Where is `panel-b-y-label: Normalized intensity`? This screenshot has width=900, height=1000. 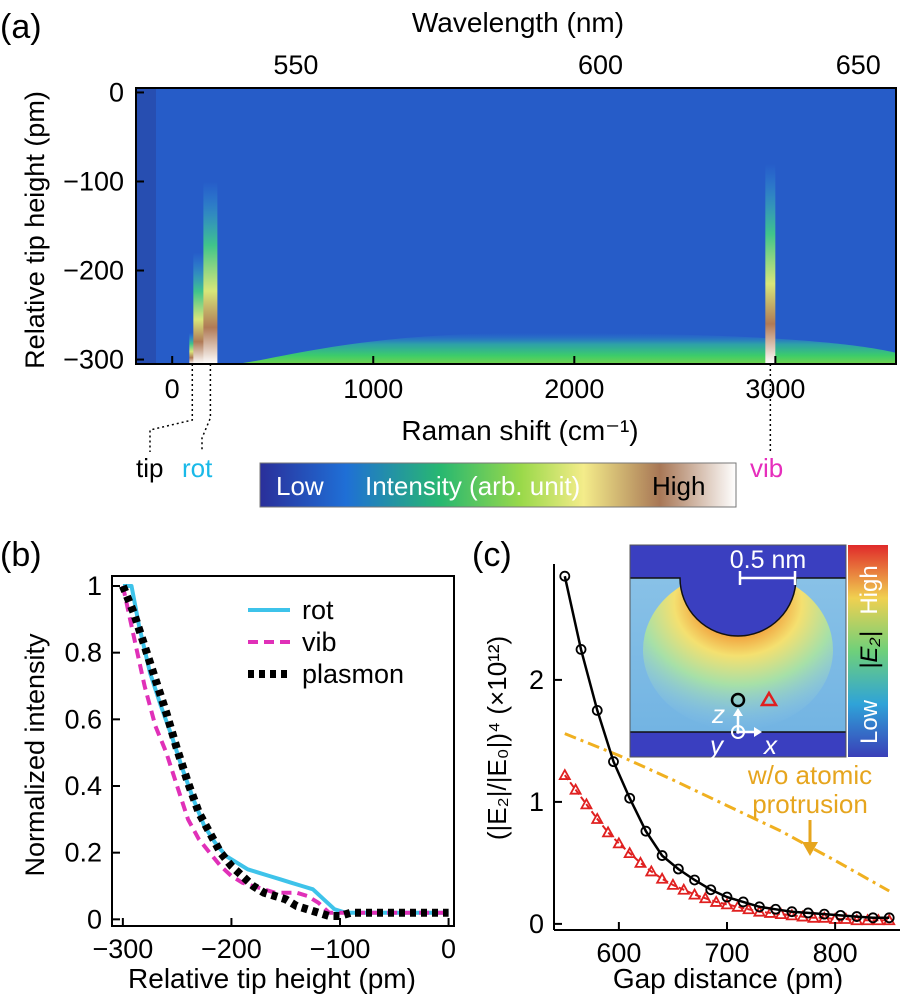
panel-b-y-label: Normalized intensity is located at coordinates (35, 755).